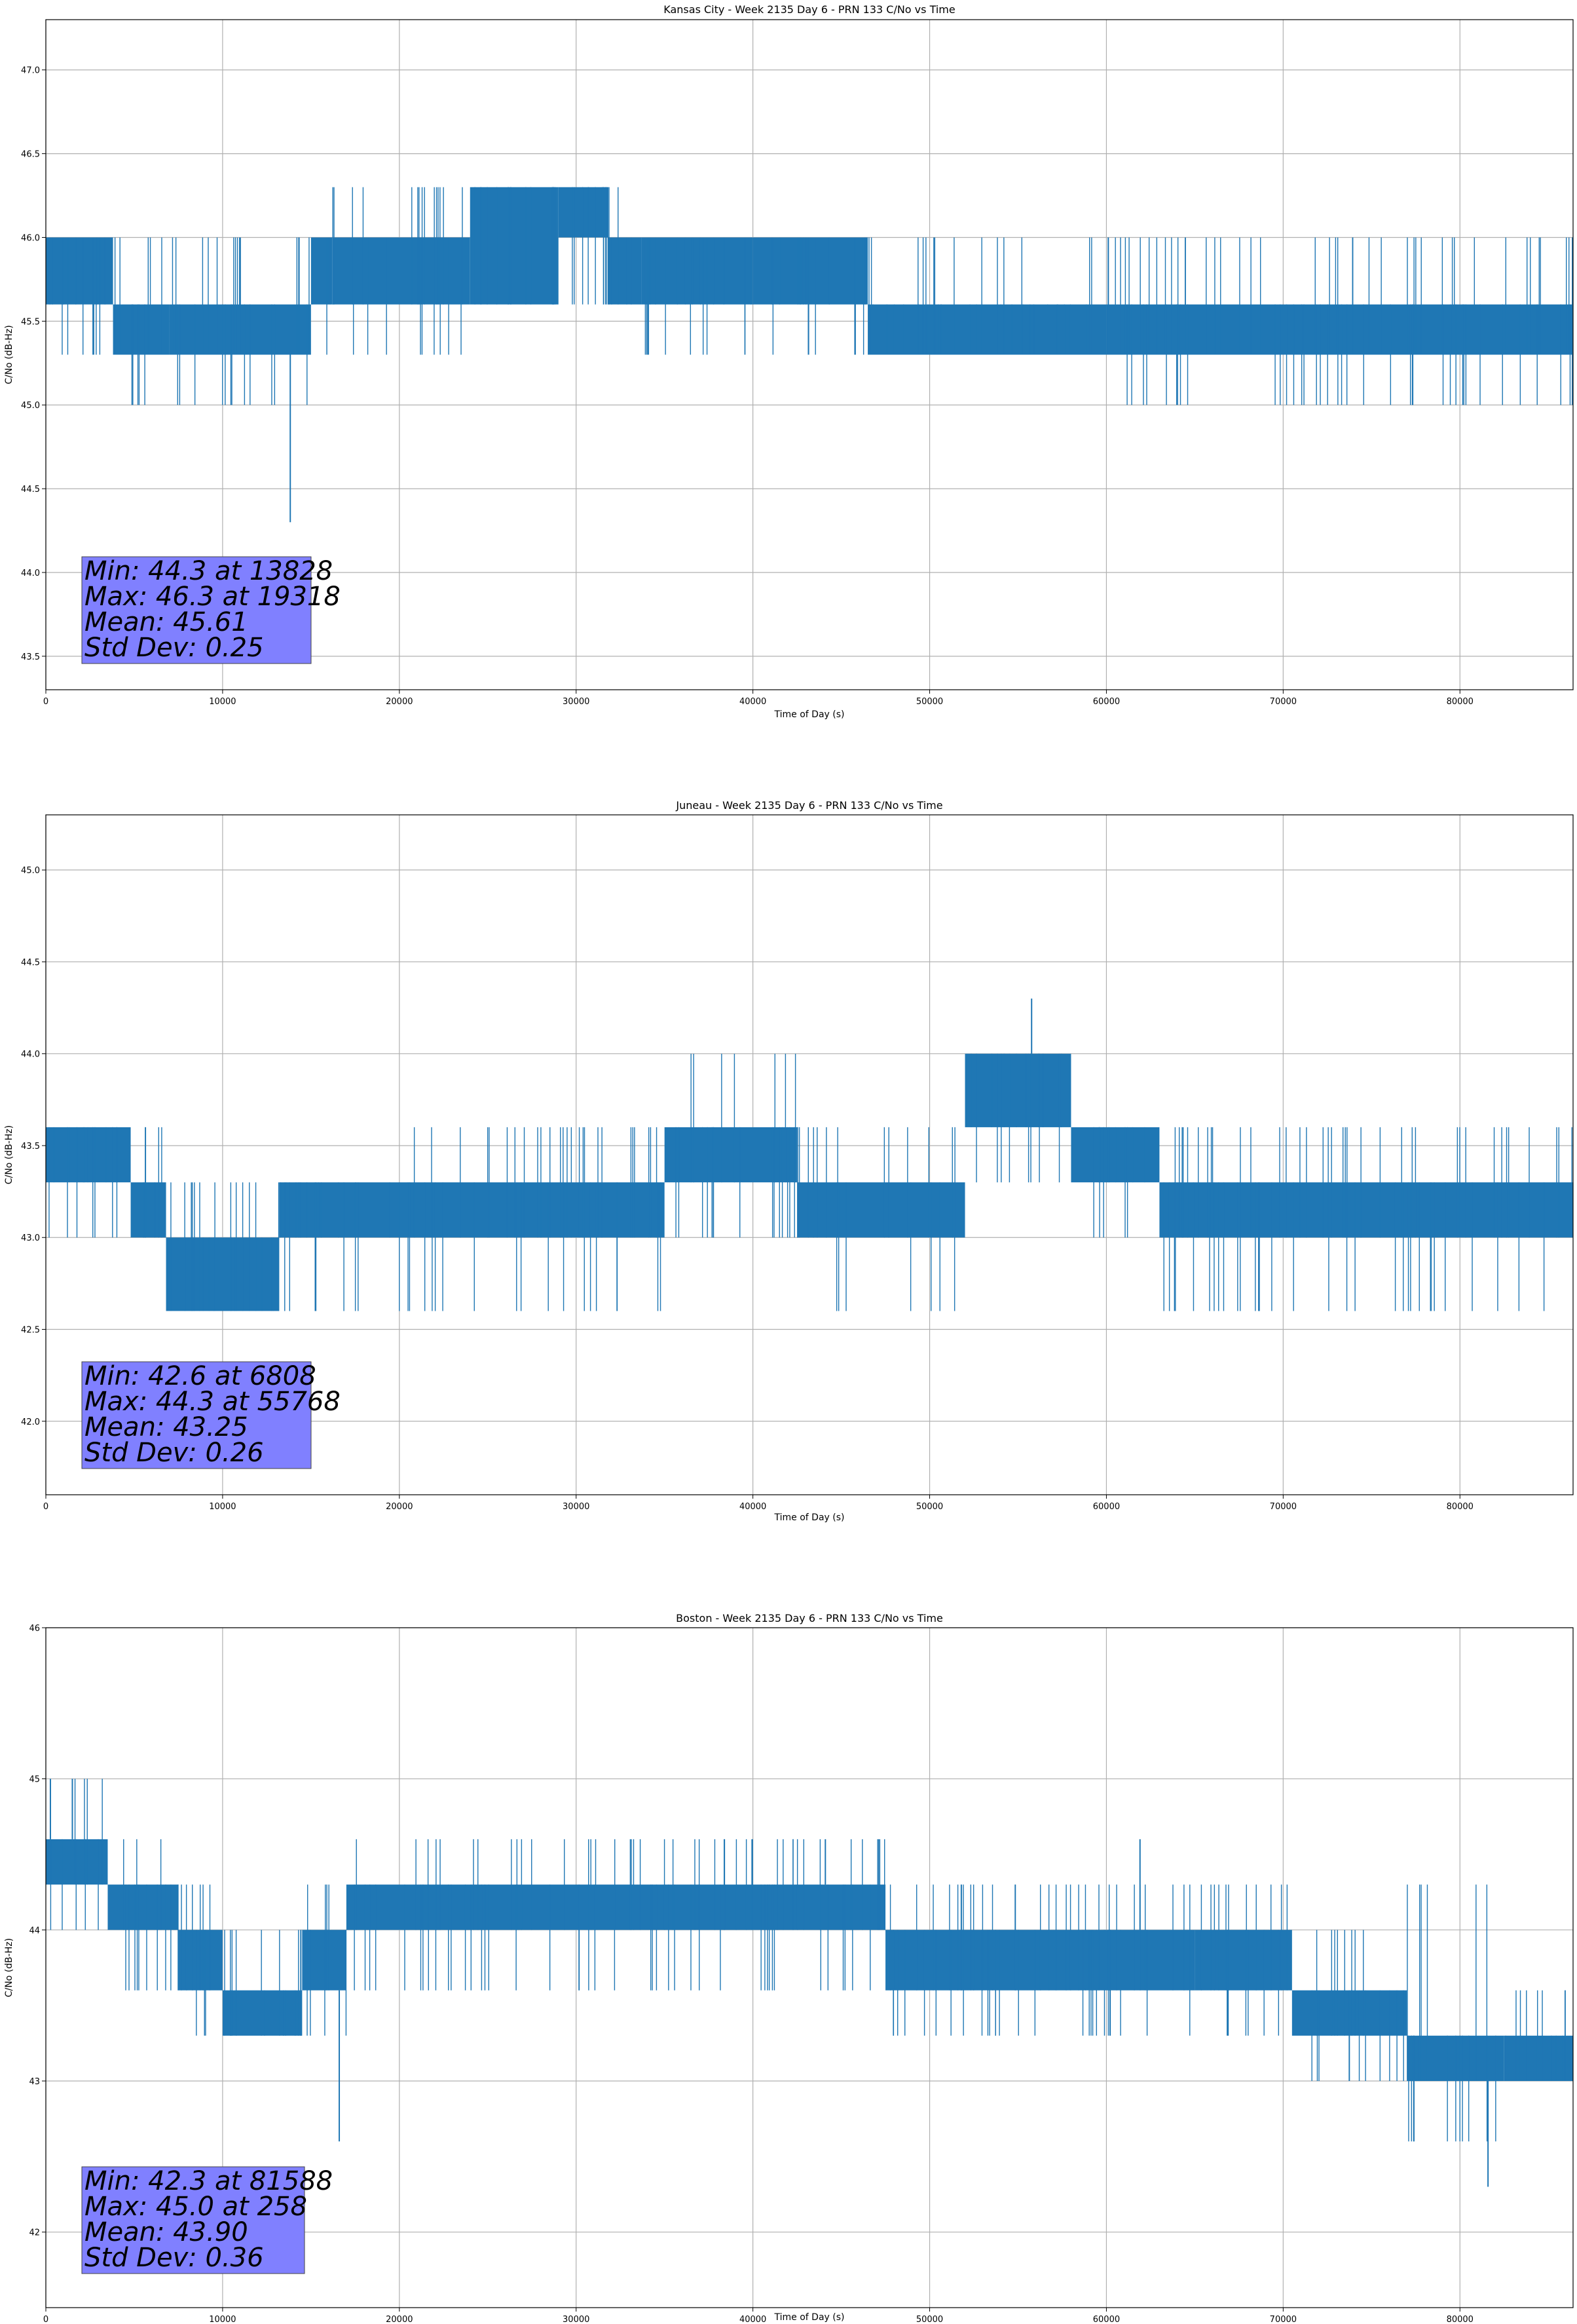  Describe the element at coordinates (166, 622) in the screenshot. I see `stats-line: Mean: 45.61` at that location.